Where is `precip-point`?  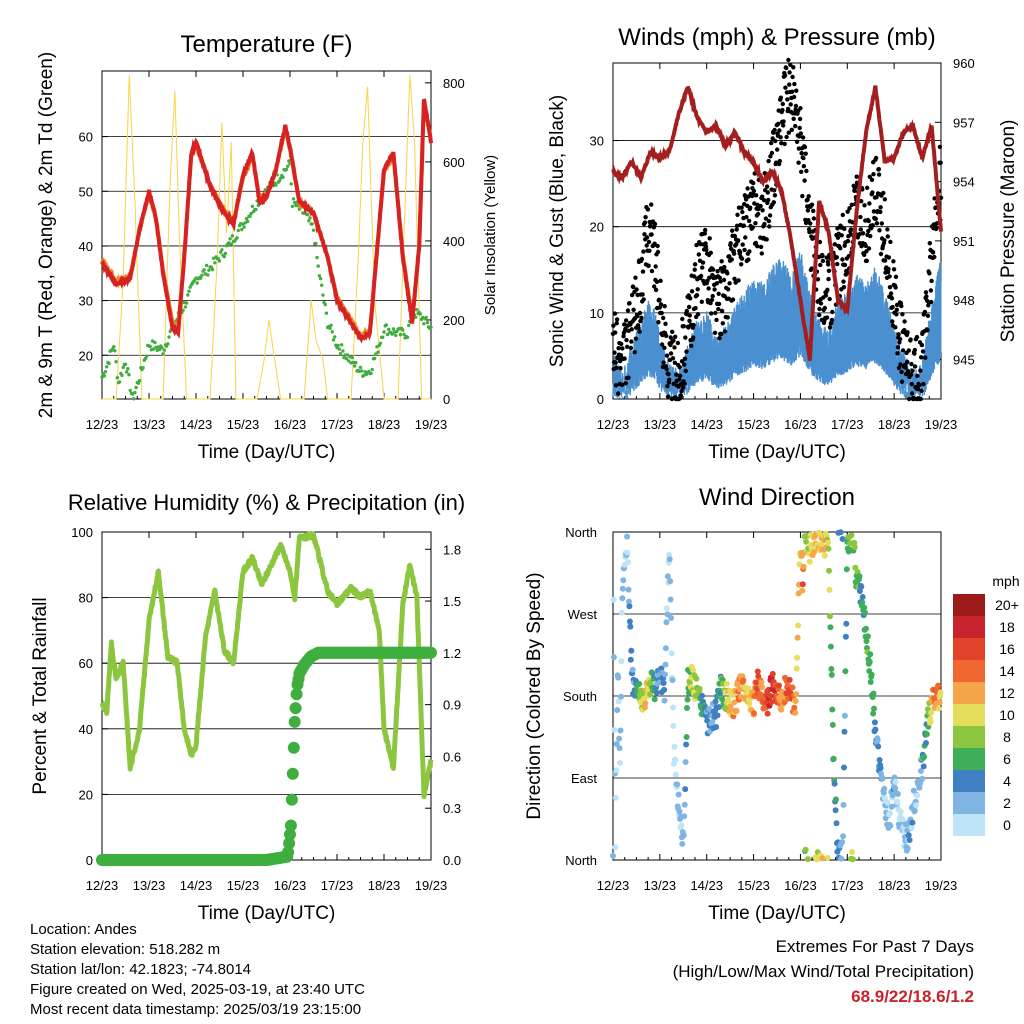
precip-point is located at coordinates (296, 694).